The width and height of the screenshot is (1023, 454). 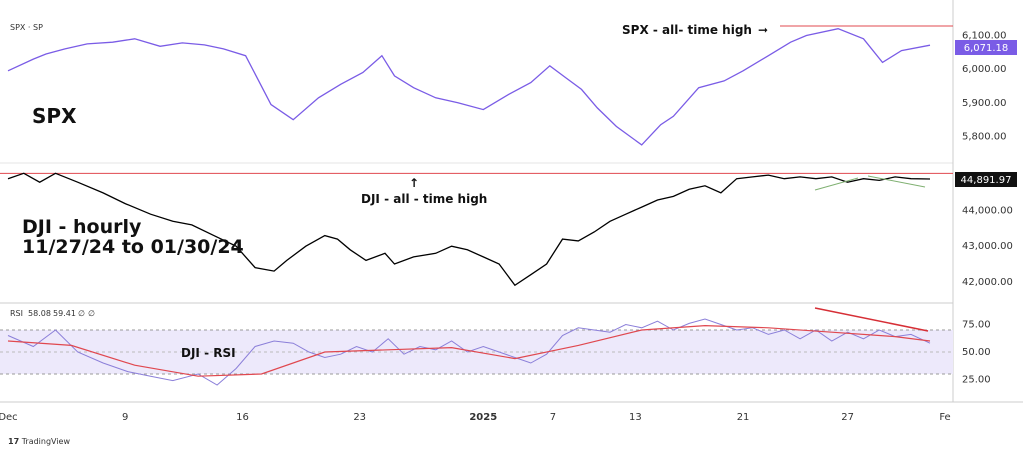 What do you see at coordinates (208, 353) in the screenshot?
I see `rsi-title: DJI - RSI` at bounding box center [208, 353].